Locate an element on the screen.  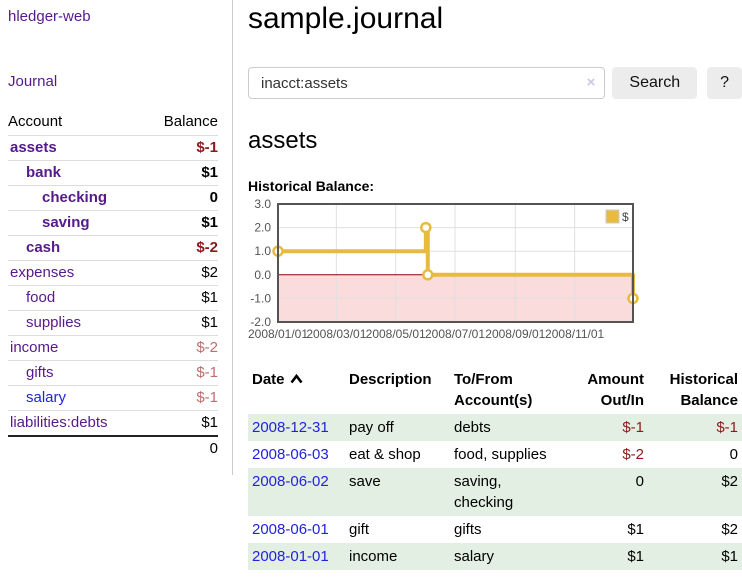
account-row: assets $-1 is located at coordinates (113, 148).